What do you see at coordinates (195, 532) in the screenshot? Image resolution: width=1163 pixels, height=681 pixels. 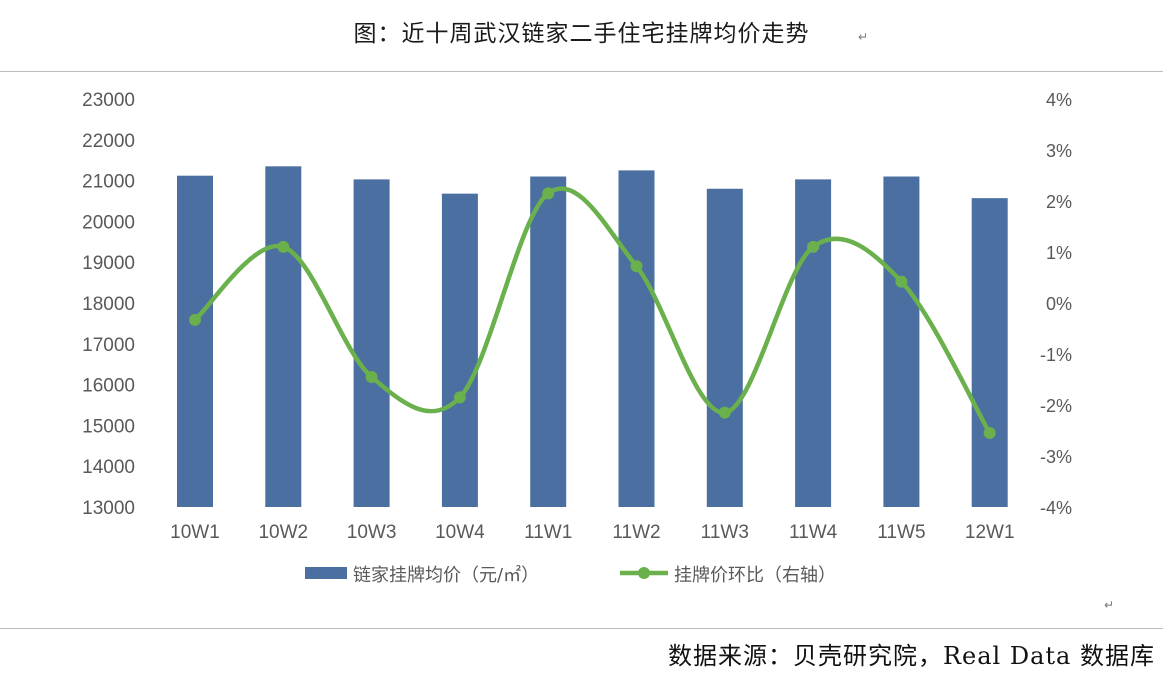 I see `category-label: 10W1` at bounding box center [195, 532].